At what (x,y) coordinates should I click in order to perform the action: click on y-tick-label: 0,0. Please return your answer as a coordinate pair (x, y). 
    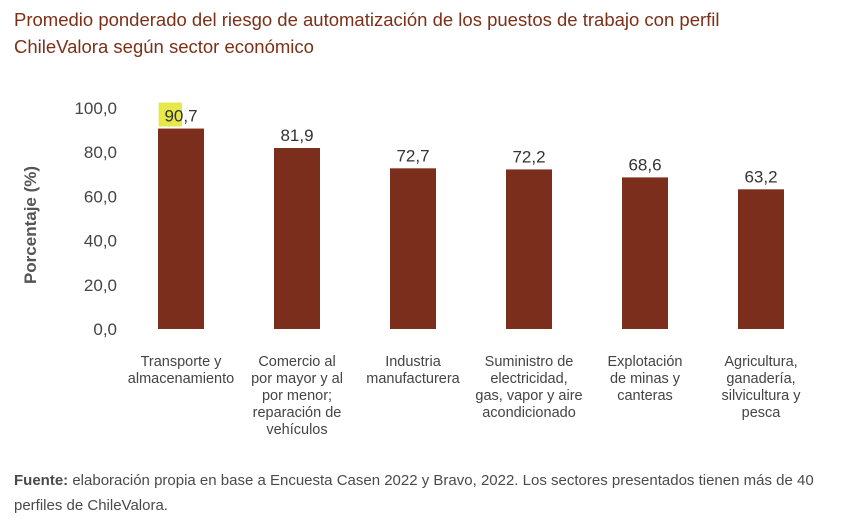
    Looking at the image, I should click on (105, 329).